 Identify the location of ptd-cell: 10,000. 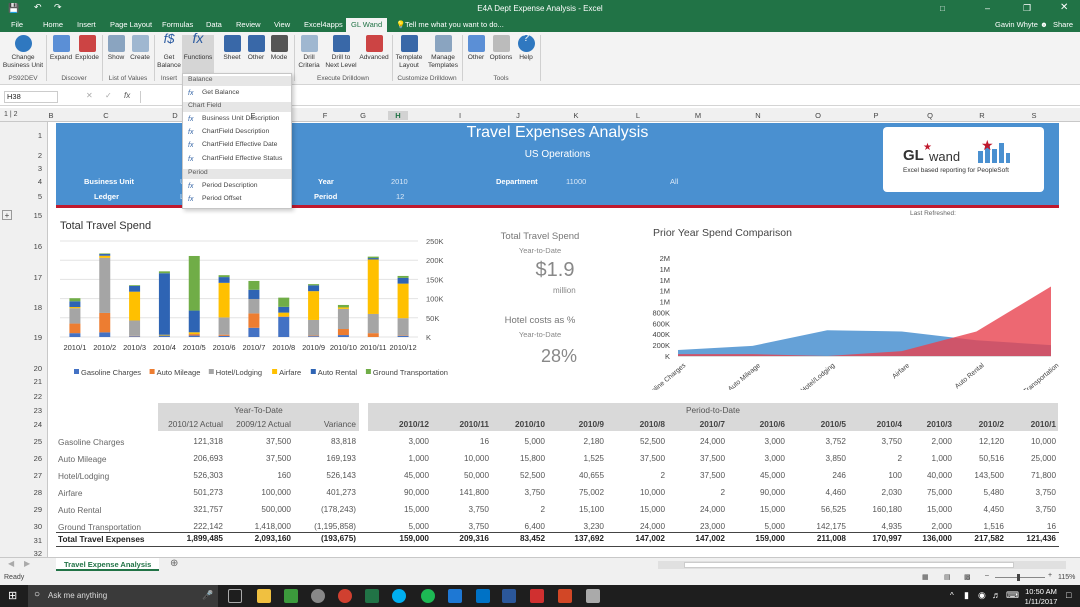
(1043, 441).